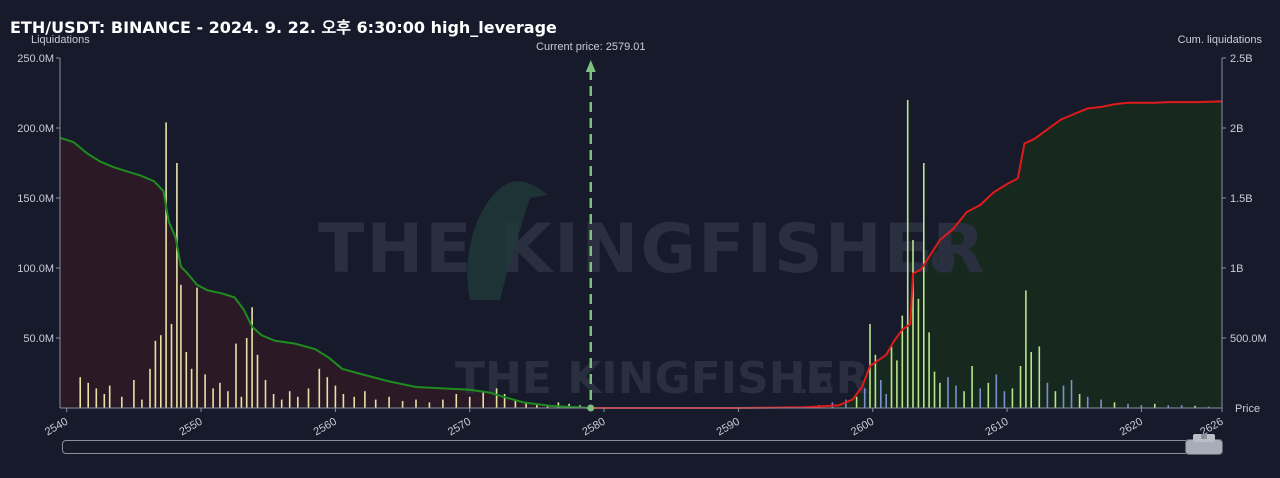 This screenshot has height=478, width=1280. Describe the element at coordinates (932, 262) in the screenshot. I see `watermark-suffix-large: .IO` at that location.